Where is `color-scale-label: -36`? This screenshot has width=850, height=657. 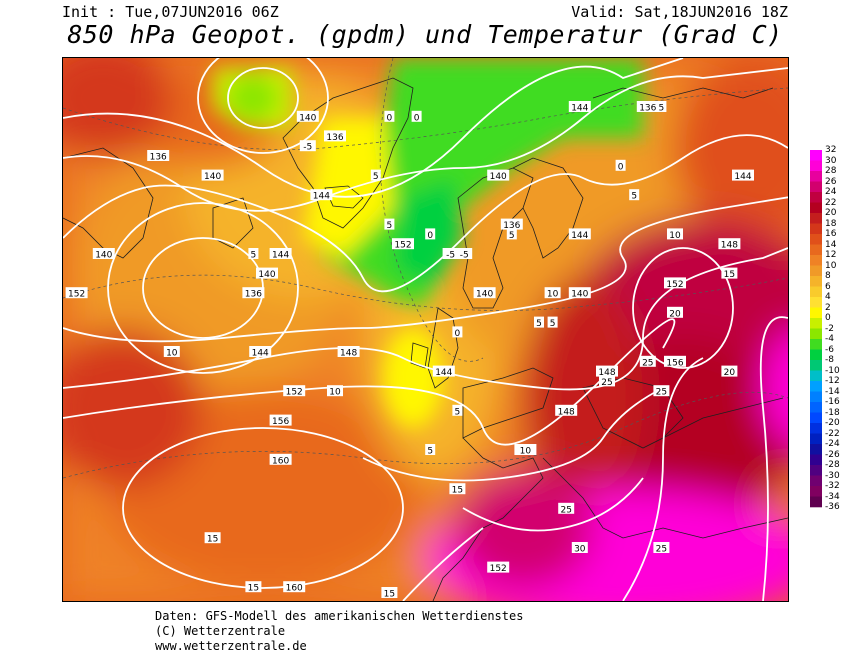
color-scale-label: -36 is located at coordinates (832, 507).